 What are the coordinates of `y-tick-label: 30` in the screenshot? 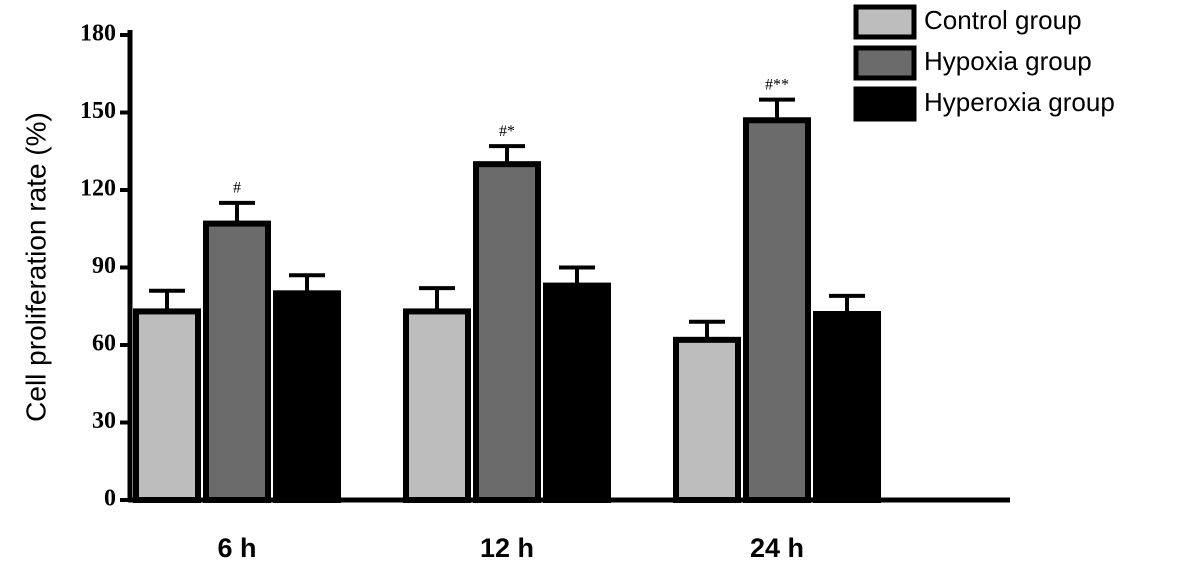 It's located at (104, 421).